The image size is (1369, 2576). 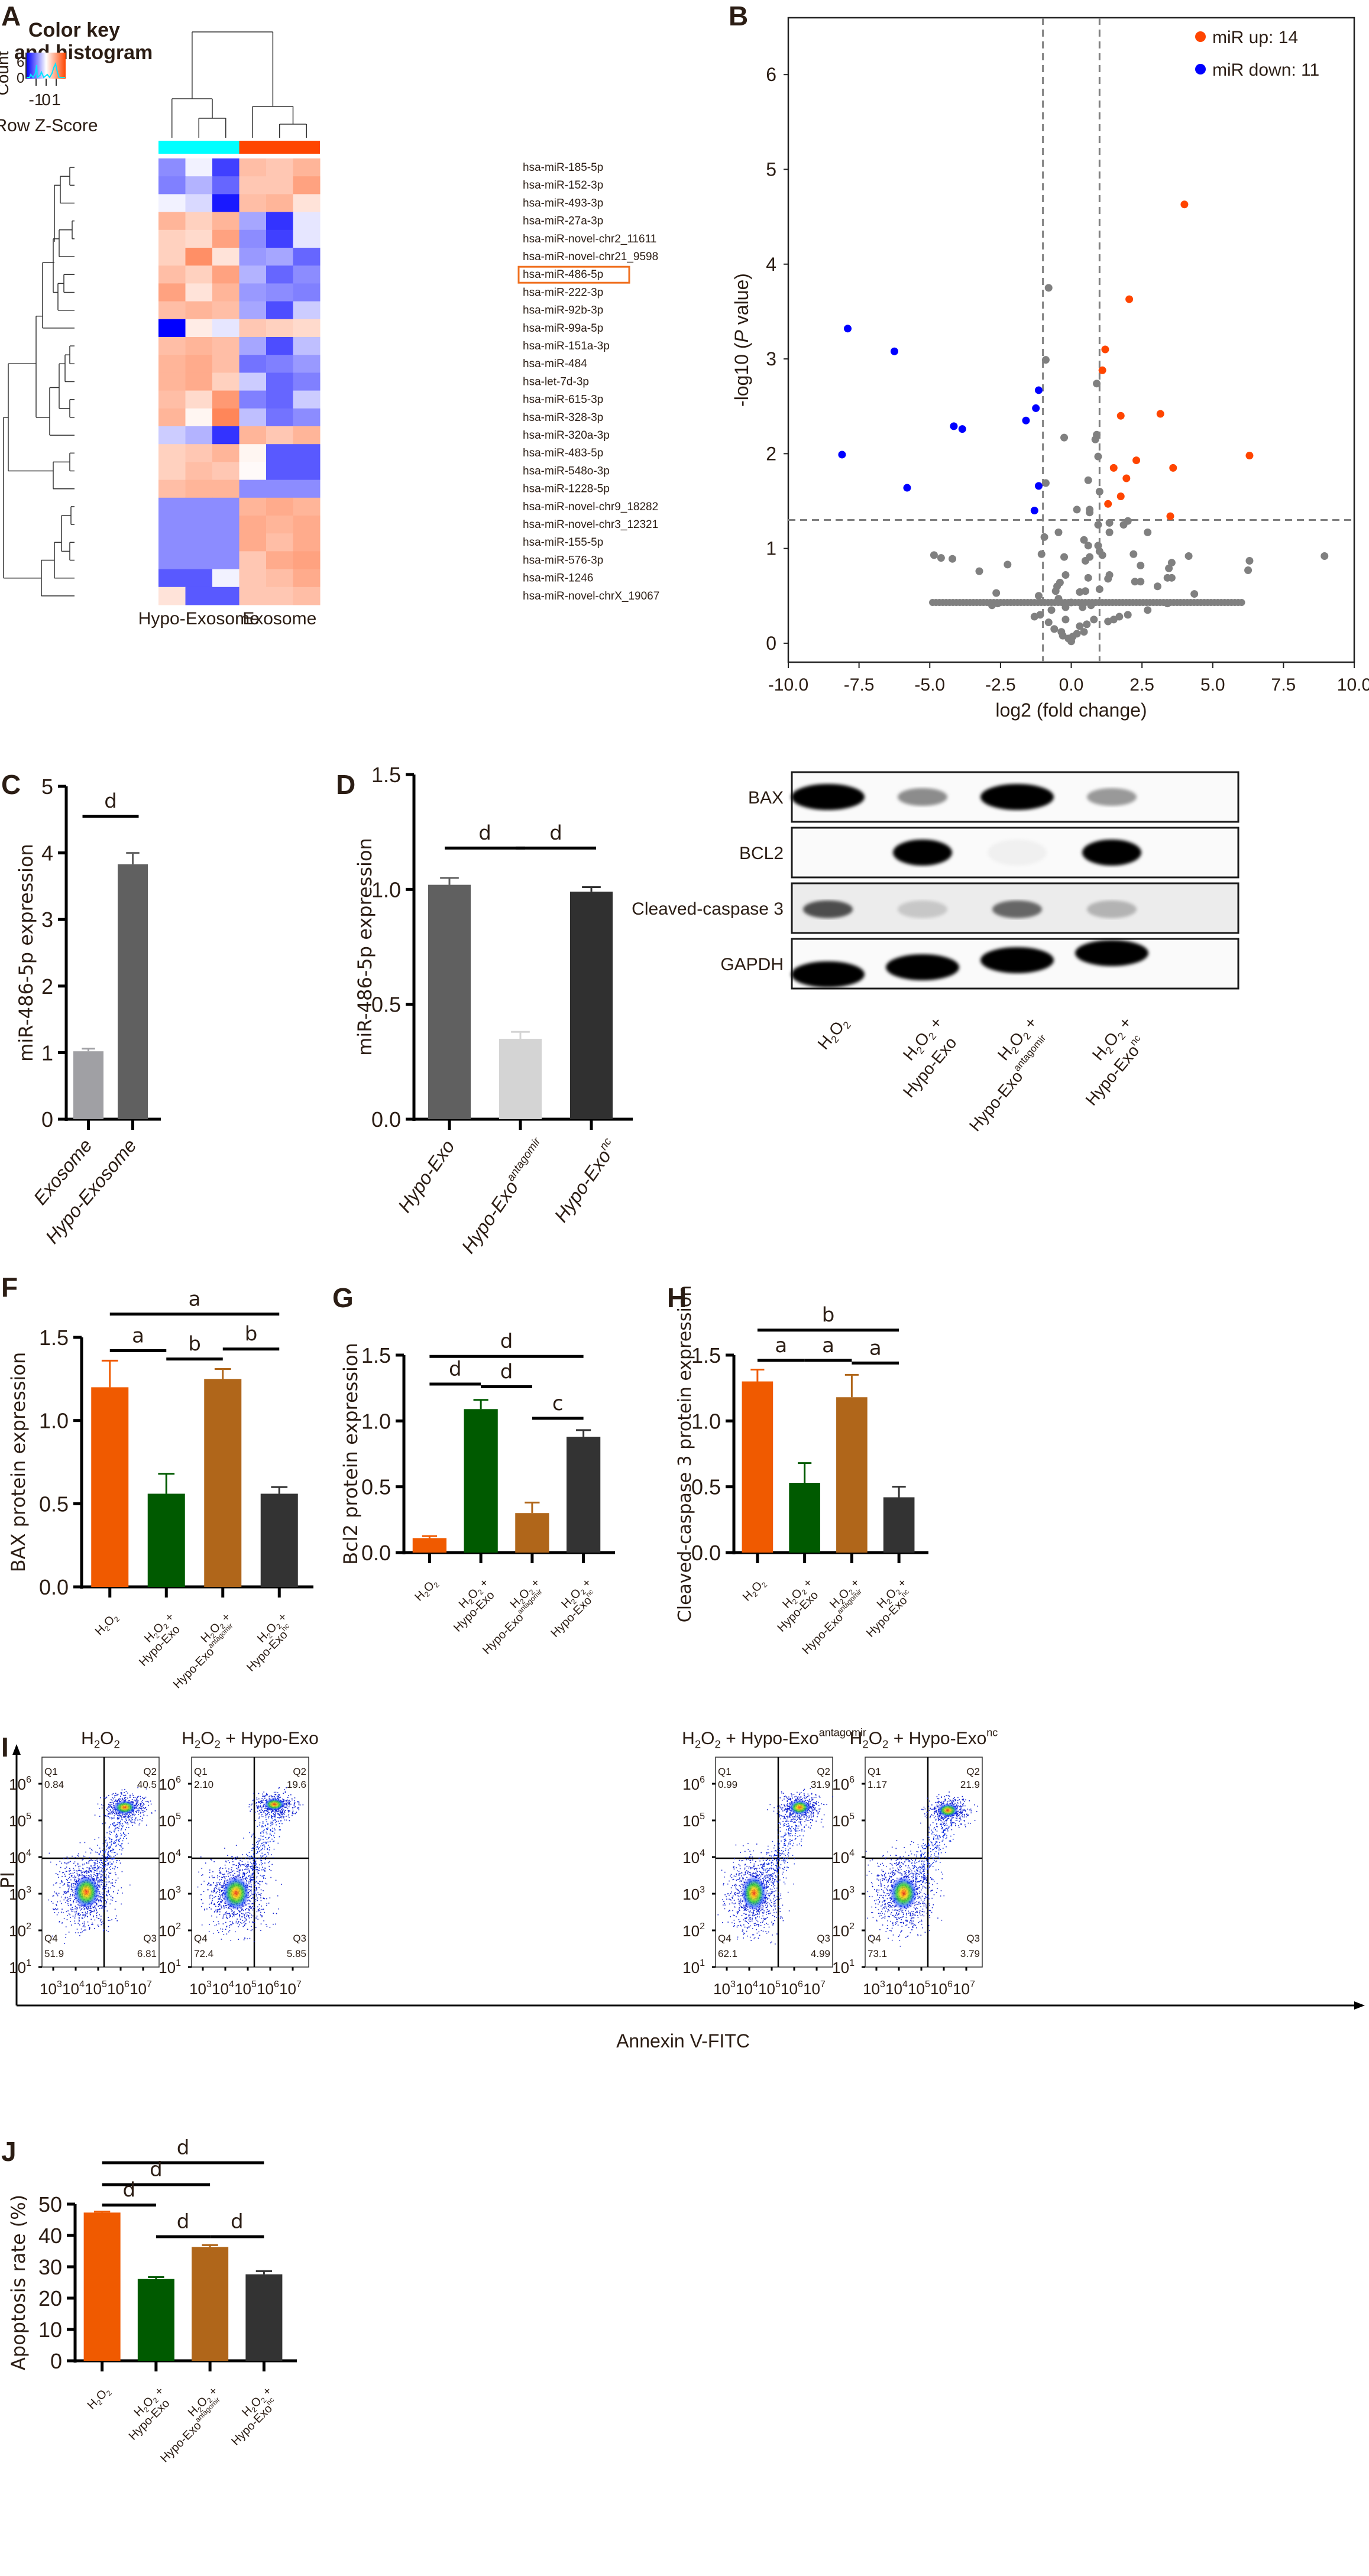 I want to click on bar, so click(x=279, y=1540).